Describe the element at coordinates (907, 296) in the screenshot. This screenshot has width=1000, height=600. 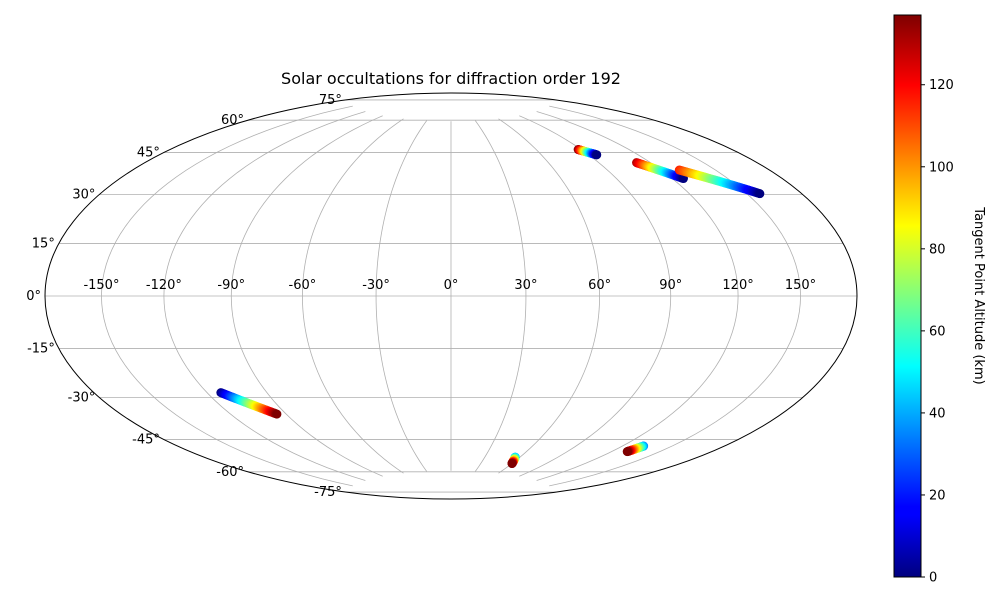
I see `colorbar-gradient` at that location.